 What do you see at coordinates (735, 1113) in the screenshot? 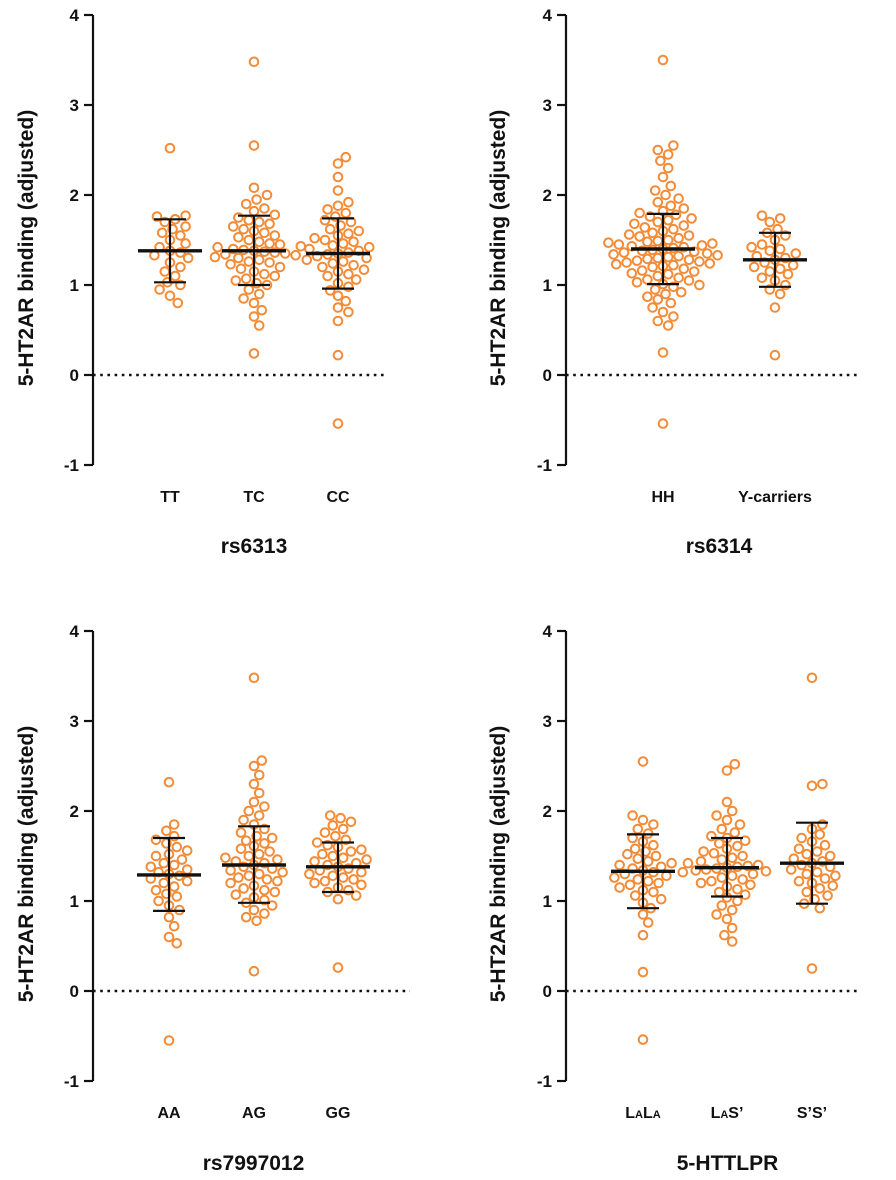
I see `category-label-part: S’` at bounding box center [735, 1113].